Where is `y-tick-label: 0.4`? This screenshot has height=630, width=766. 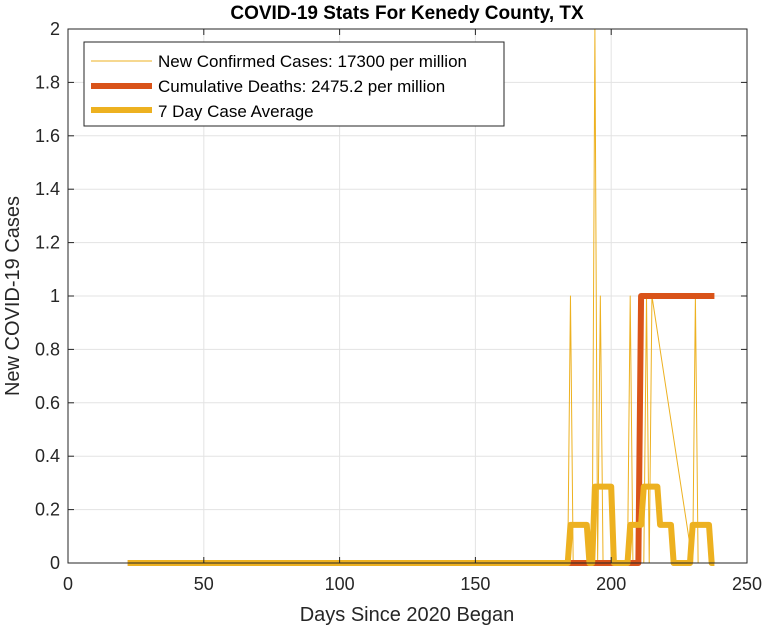
y-tick-label: 0.4 is located at coordinates (47, 456).